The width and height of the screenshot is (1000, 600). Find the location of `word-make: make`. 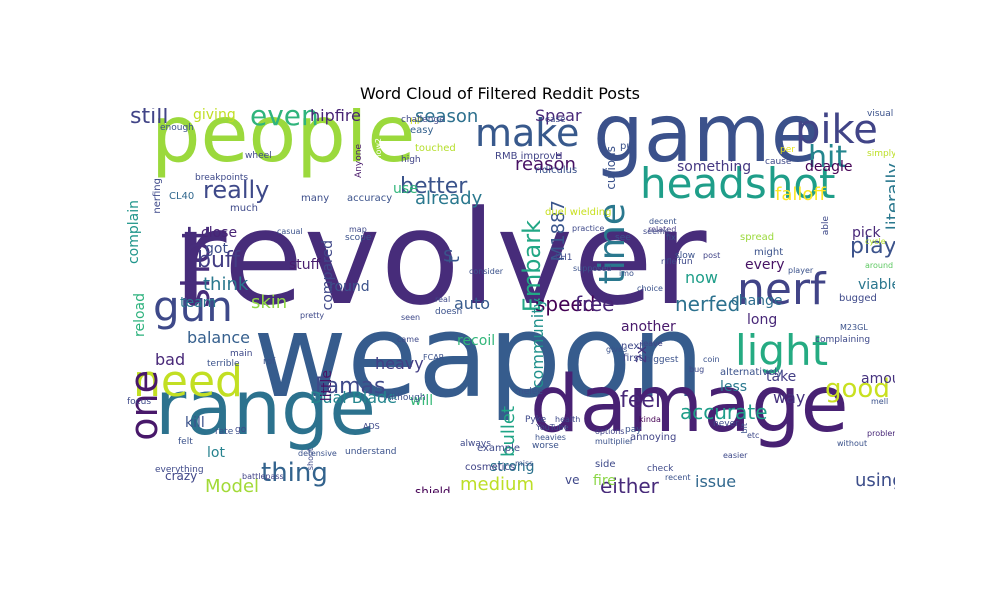

word-make: make is located at coordinates (527, 133).